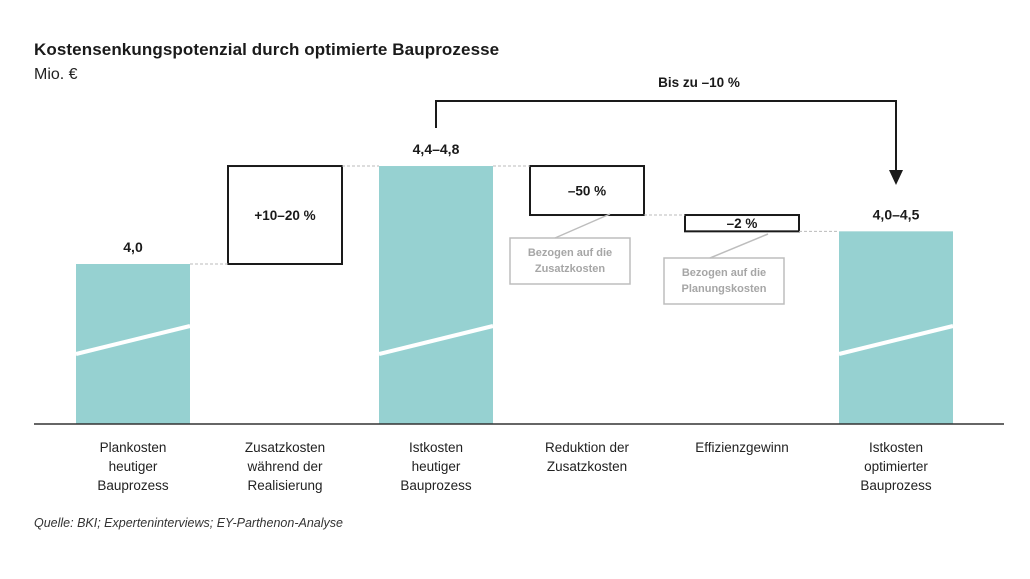 The image size is (1030, 579). What do you see at coordinates (133, 447) in the screenshot?
I see `category-label-line: Plankosten` at bounding box center [133, 447].